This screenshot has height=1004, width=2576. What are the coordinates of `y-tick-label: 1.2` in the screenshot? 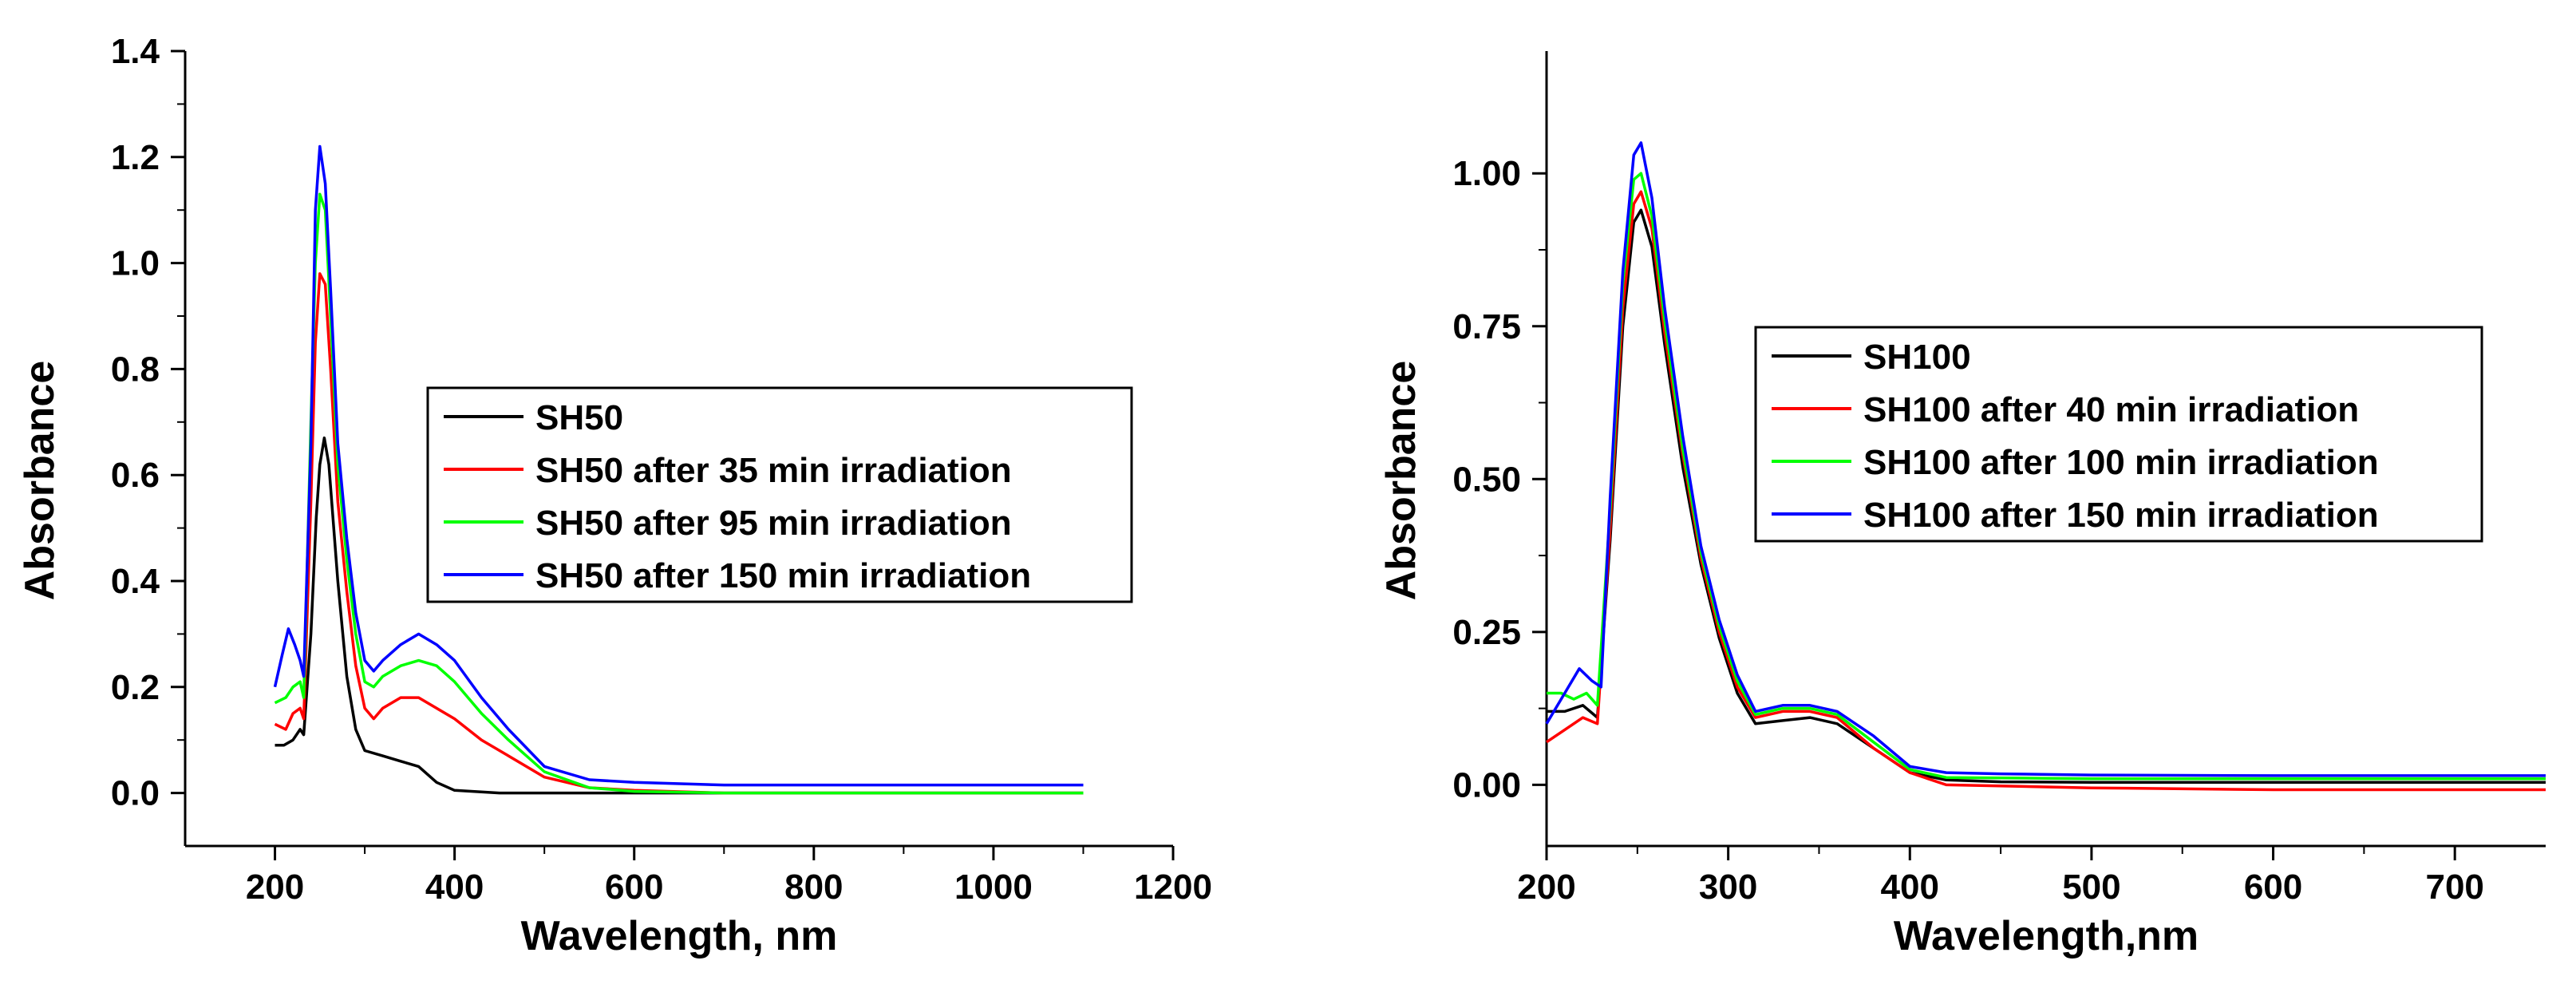 It's located at (135, 157).